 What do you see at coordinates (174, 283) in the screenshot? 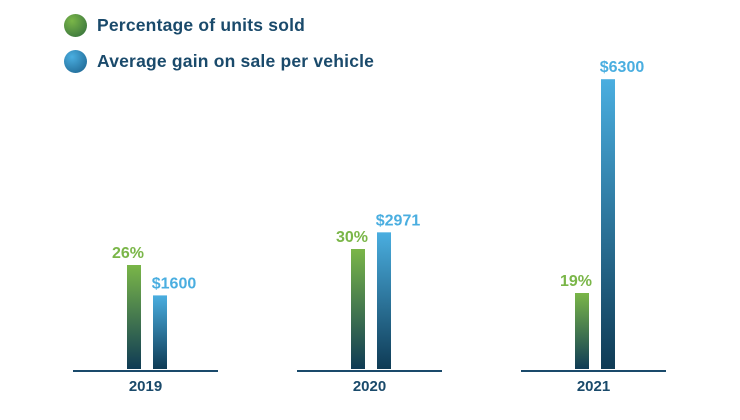
I see `data-label: $1600` at bounding box center [174, 283].